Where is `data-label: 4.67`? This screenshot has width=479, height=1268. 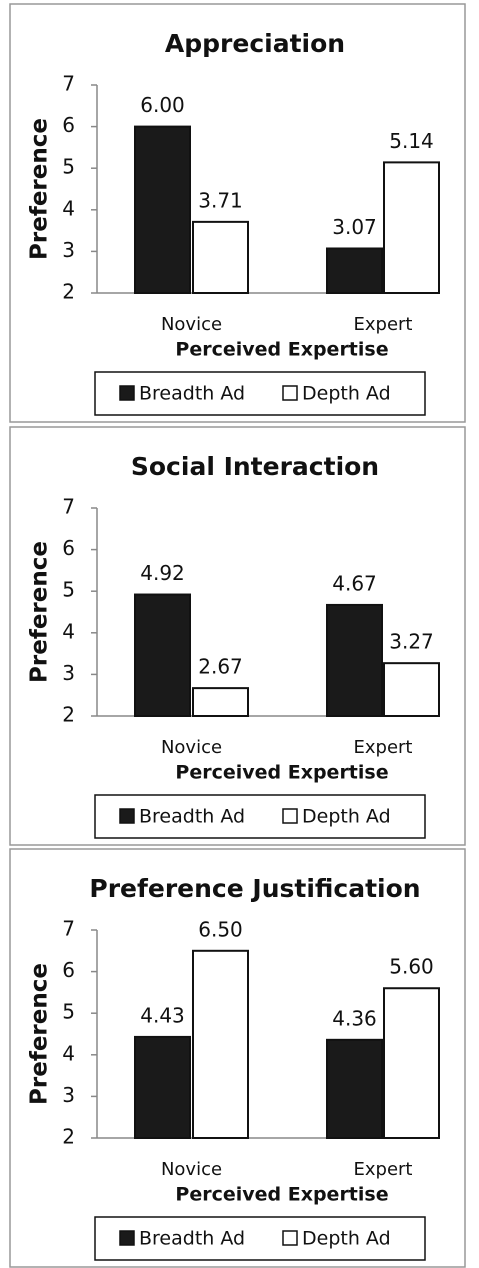
data-label: 4.67 is located at coordinates (354, 583).